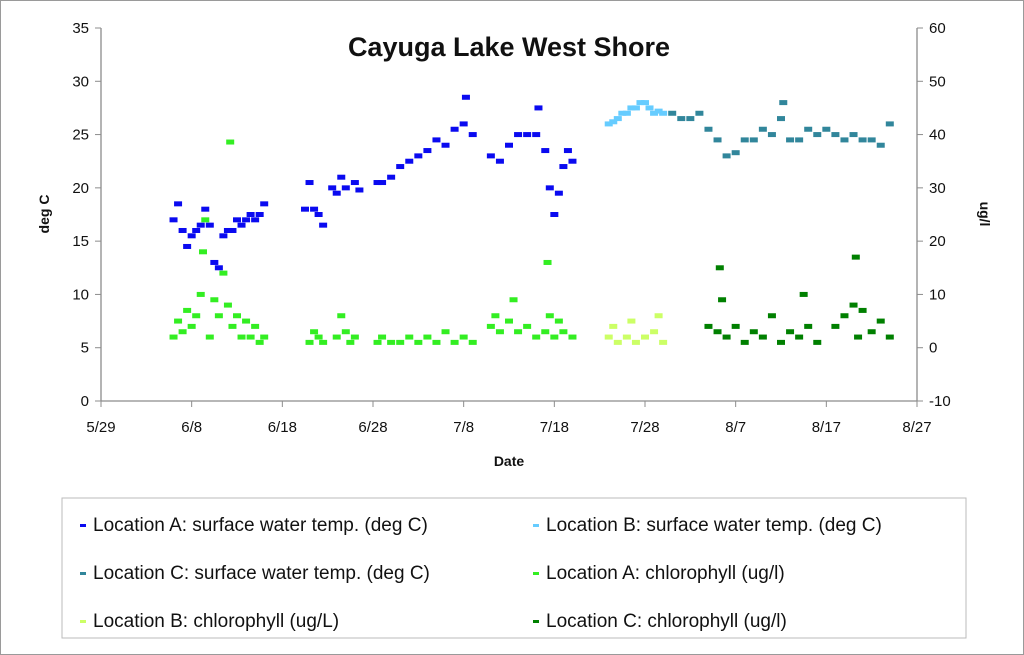 Image resolution: width=1024 pixels, height=655 pixels. Describe the element at coordinates (937, 294) in the screenshot. I see `y2-tick-label: 10` at that location.